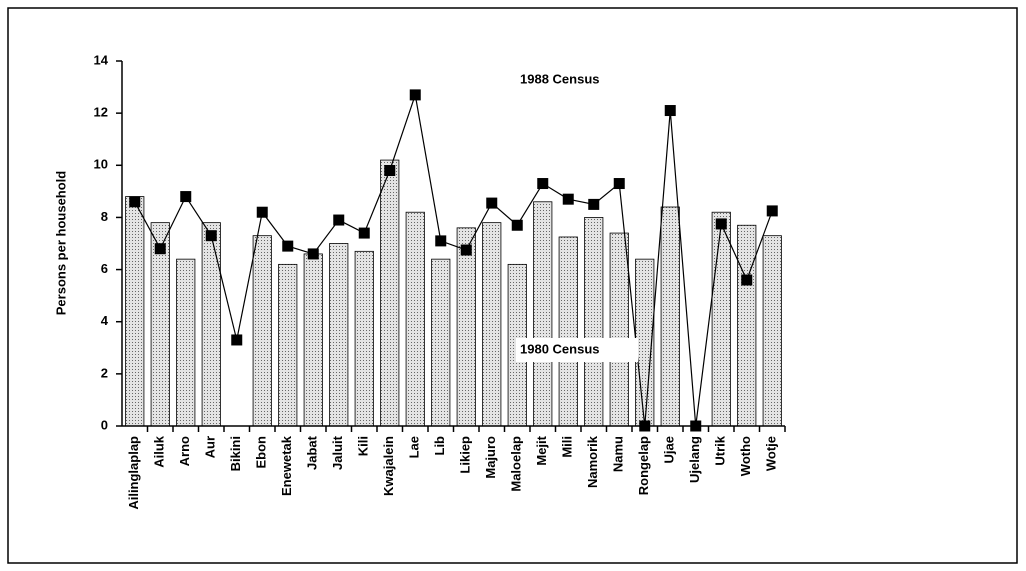 This screenshot has width=1026, height=571. Describe the element at coordinates (286, 465) in the screenshot. I see `x-tick-label: Enewetak` at that location.